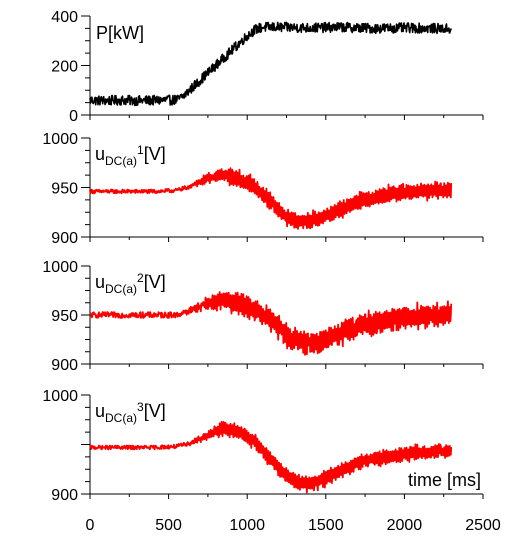 Image resolution: width=516 pixels, height=544 pixels. I want to click on panel-label: uDC(a)1[V], so click(130, 155).